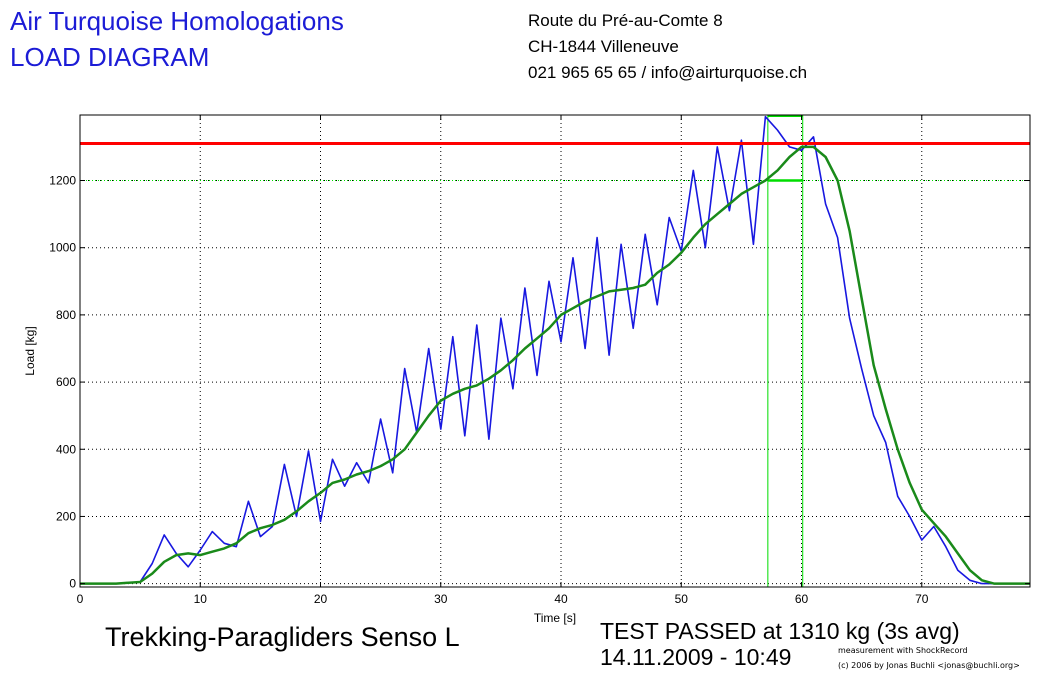  Describe the element at coordinates (72, 584) in the screenshot. I see `y-tick-label: 0` at that location.